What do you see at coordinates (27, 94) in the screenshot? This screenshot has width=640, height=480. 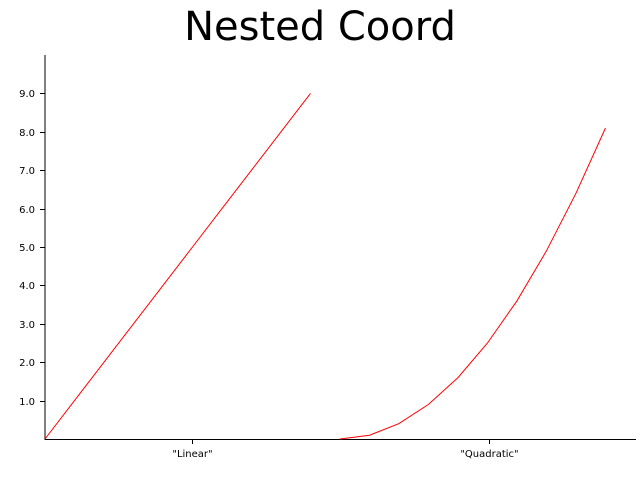 I see `y-tick-label: 9.0` at bounding box center [27, 94].